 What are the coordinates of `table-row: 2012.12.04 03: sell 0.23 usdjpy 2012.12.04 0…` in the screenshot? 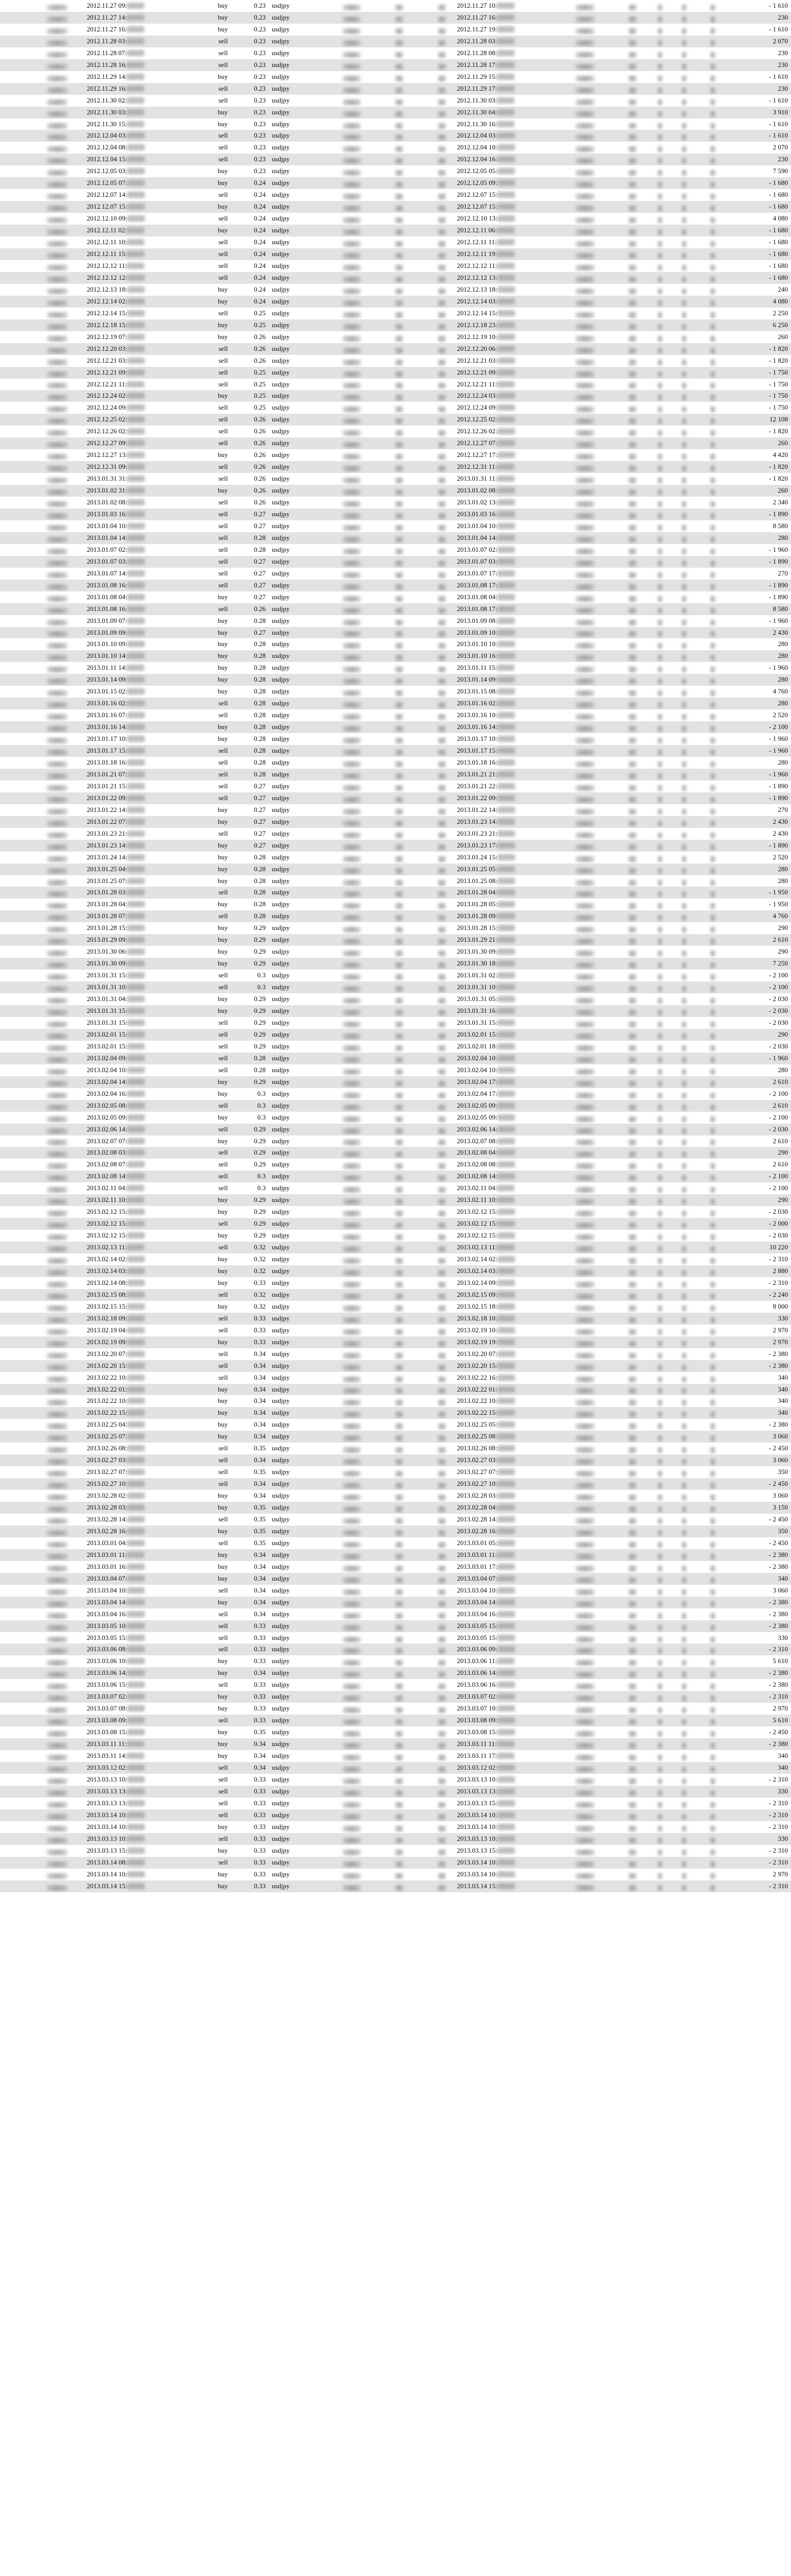 It's located at (395, 136).